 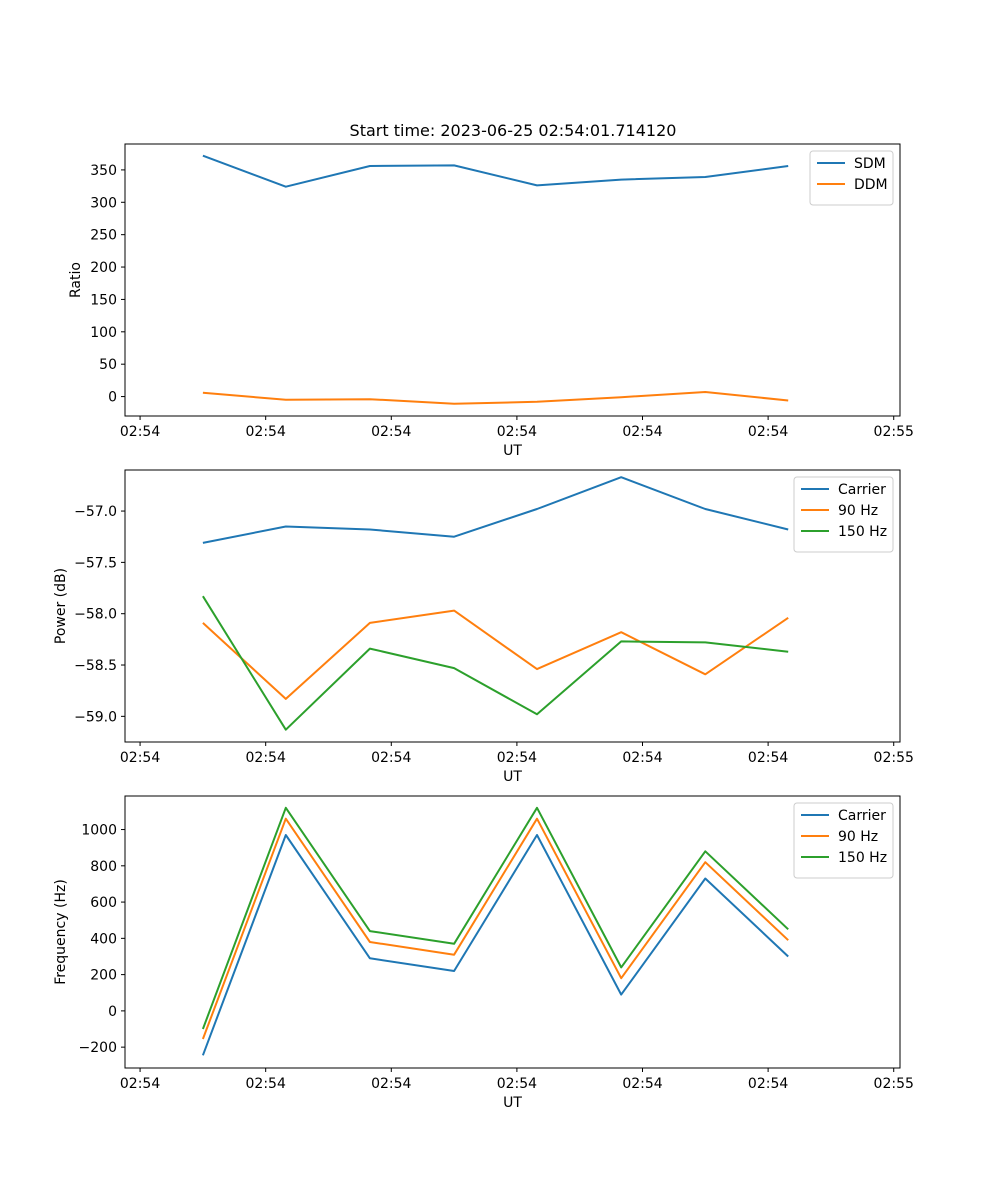 What do you see at coordinates (103, 203) in the screenshot?
I see `y-tick-label: 300` at bounding box center [103, 203].